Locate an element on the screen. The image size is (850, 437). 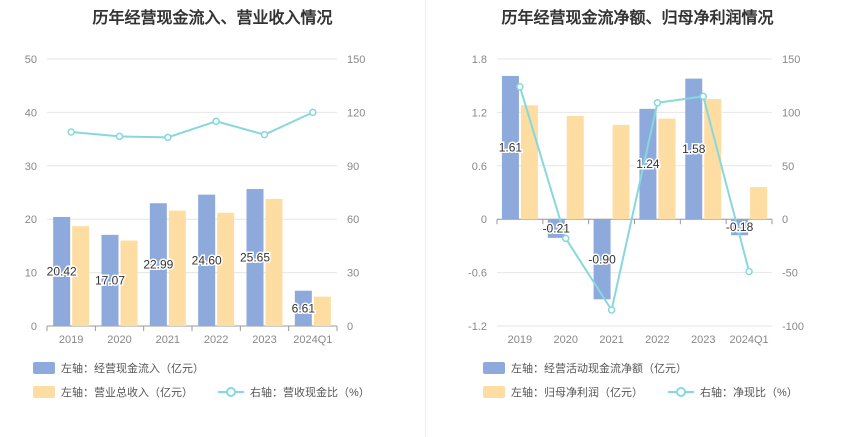
left-tick-label: 30 is located at coordinates (31, 167).